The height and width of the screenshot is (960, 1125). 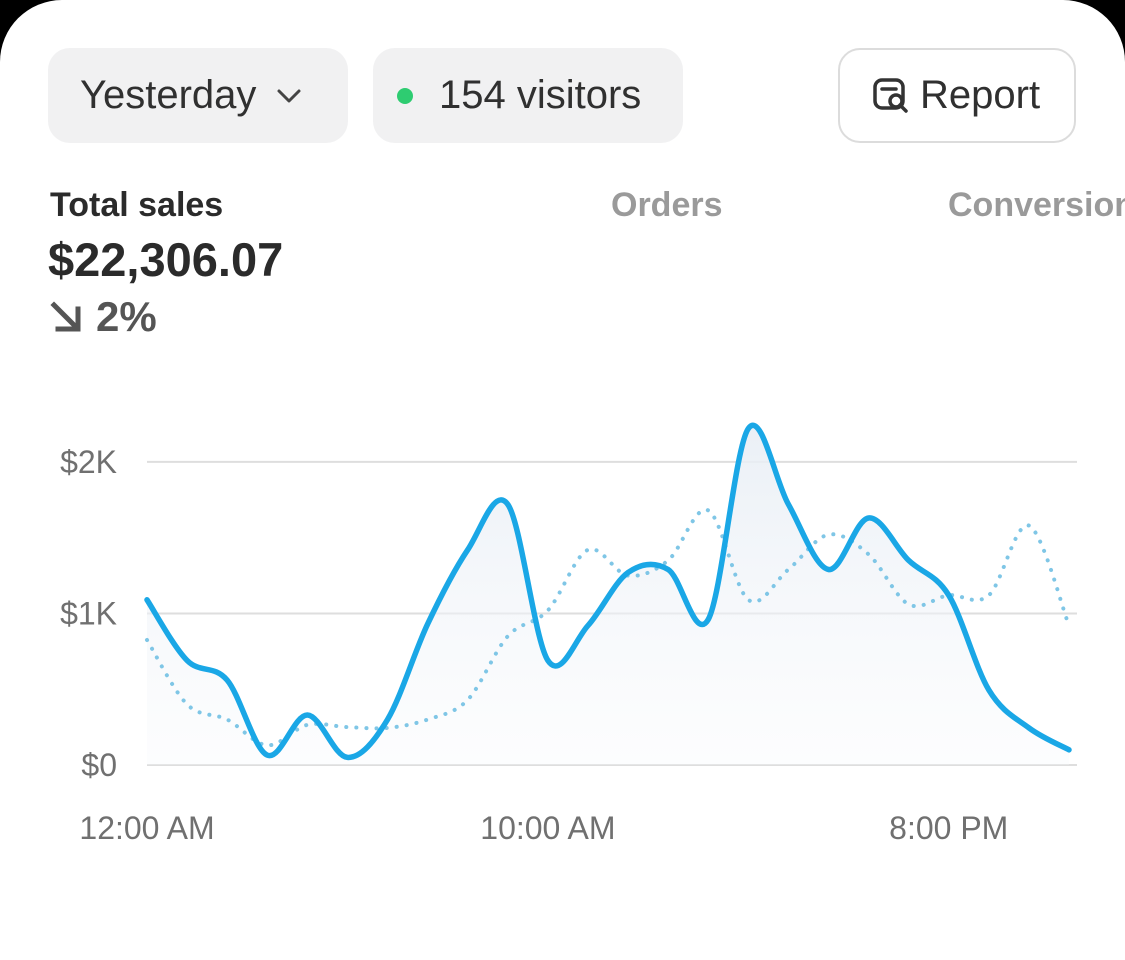 I want to click on report-icon, so click(x=890, y=95).